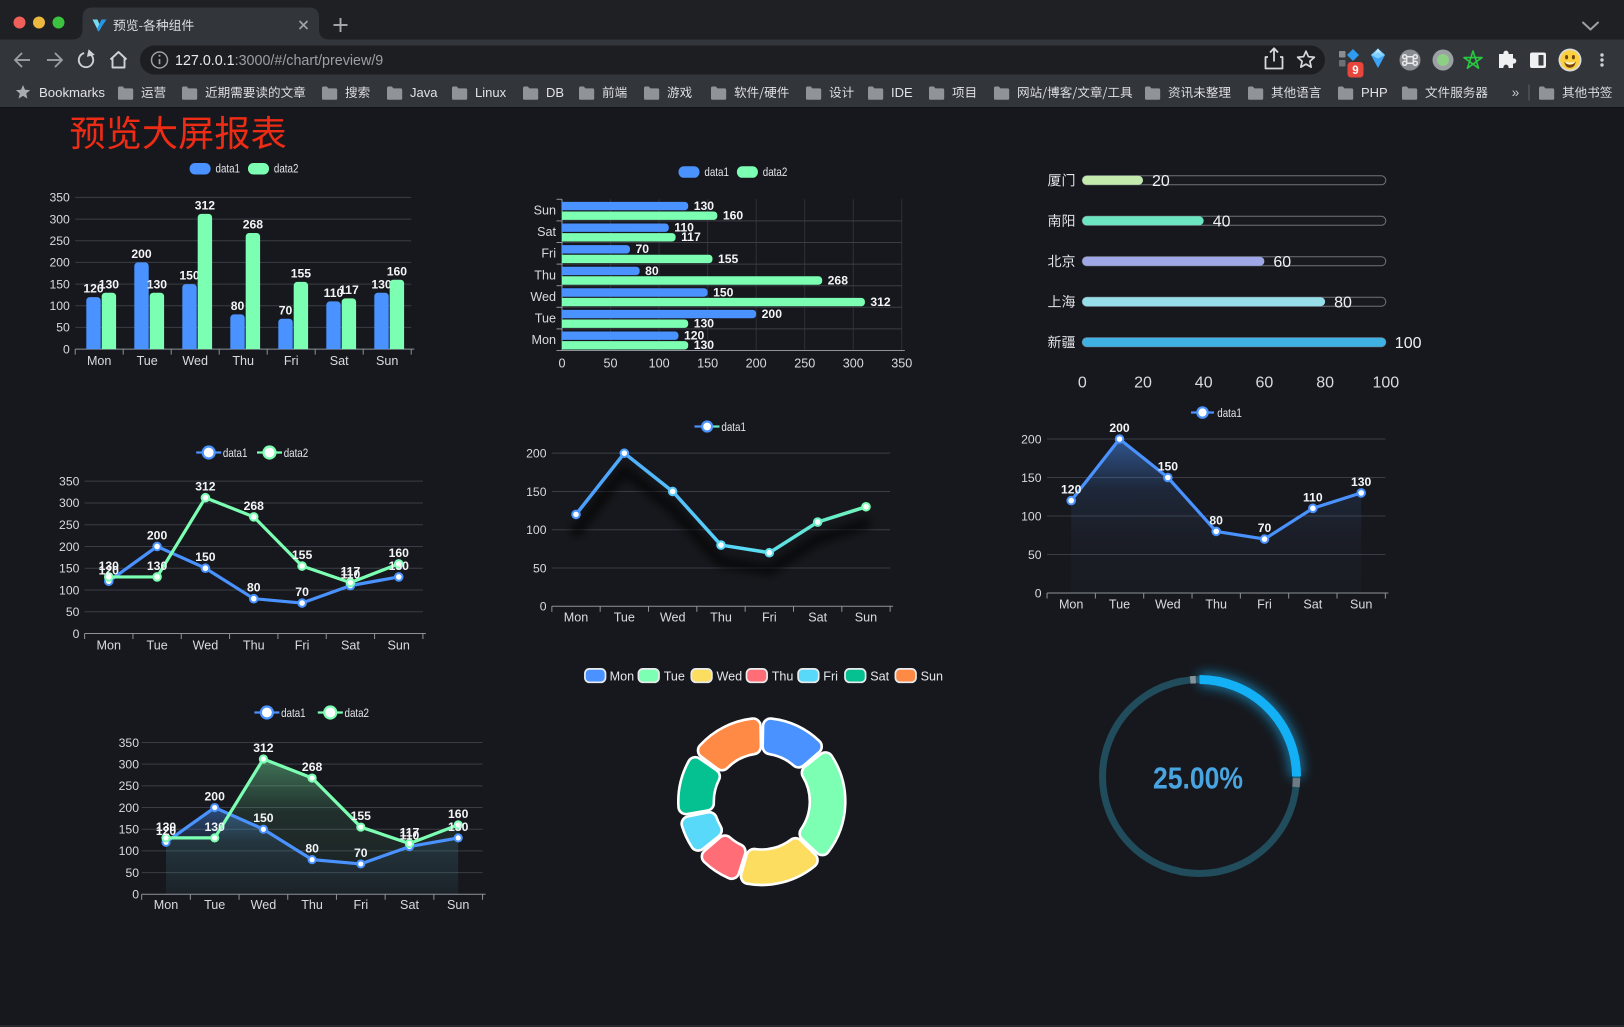  I want to click on svg-text: 160, so click(399, 553).